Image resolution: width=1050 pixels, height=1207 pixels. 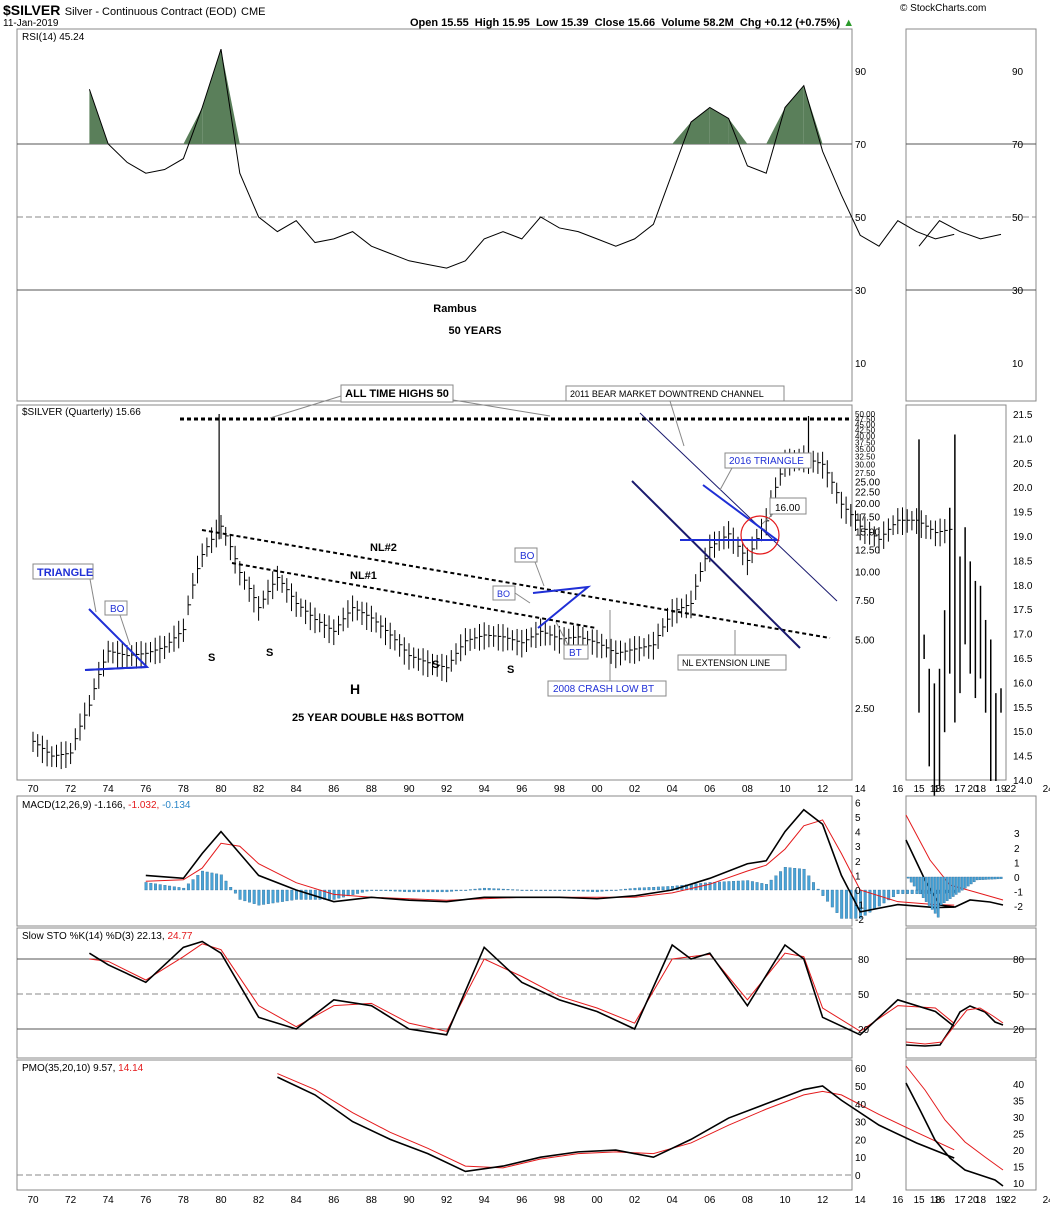 I want to click on zoom-x-axis-tick-label: 18, so click(x=981, y=1200).